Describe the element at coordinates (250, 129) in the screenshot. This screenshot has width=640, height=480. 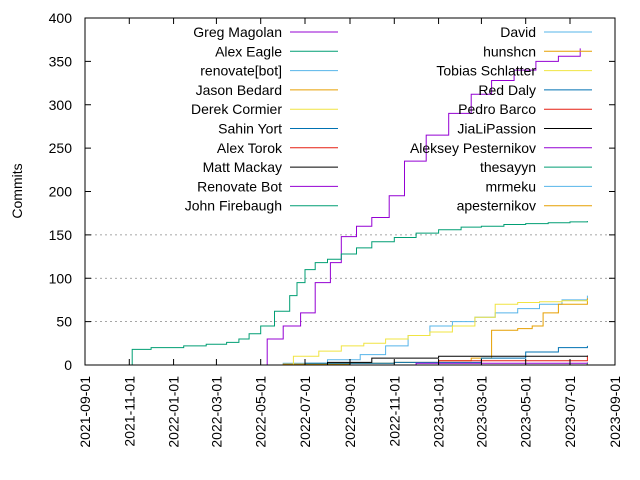
I see `legend-label: Sahin Yort` at that location.